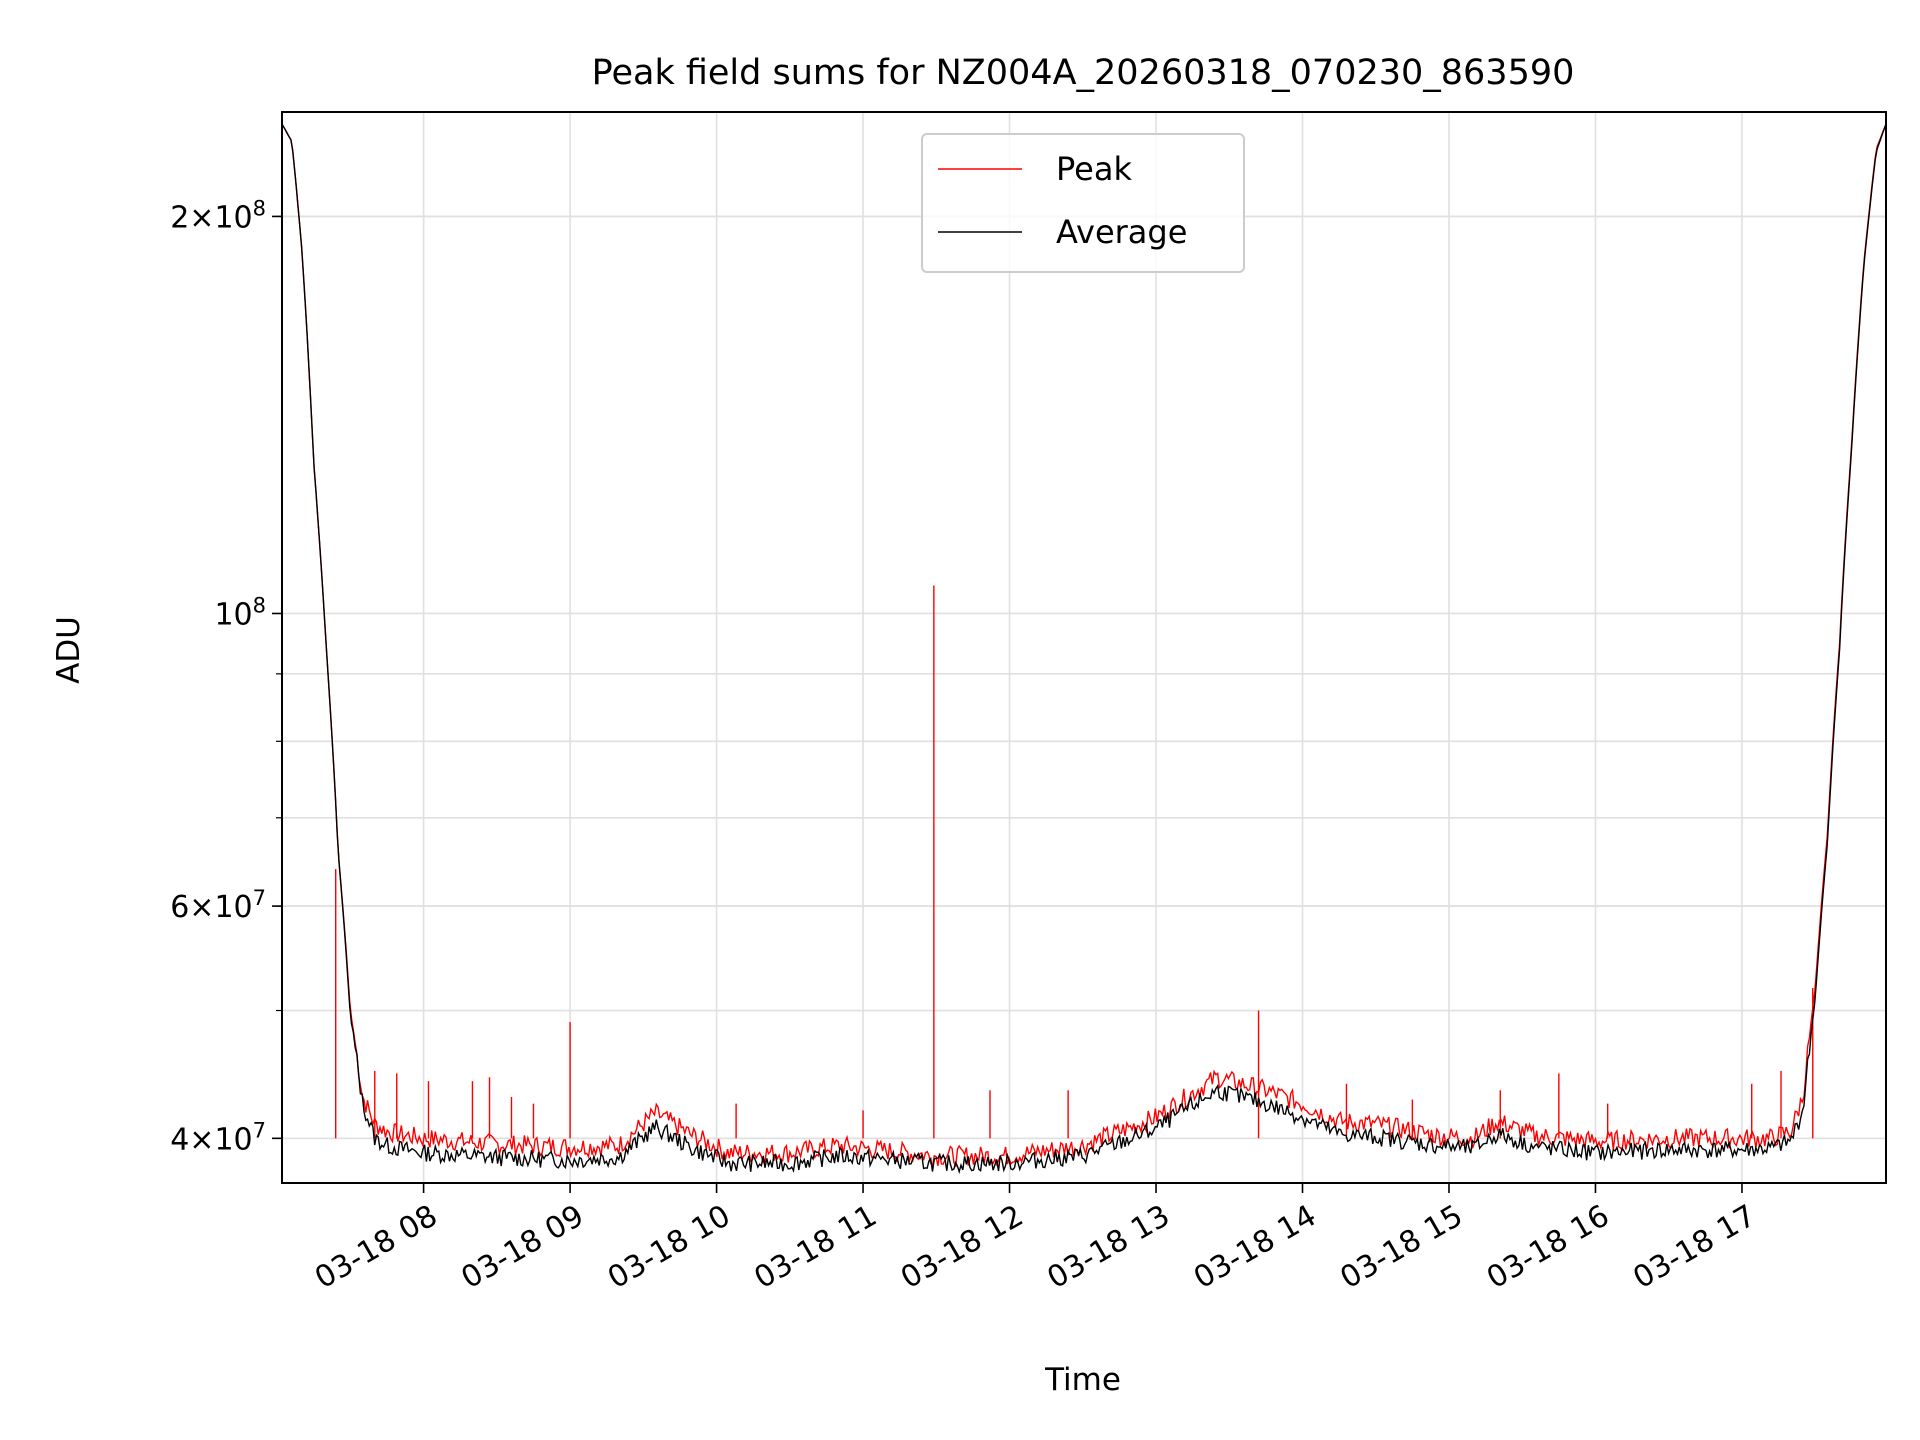 The image size is (1920, 1440). Describe the element at coordinates (240, 612) in the screenshot. I see `y-tick-label: 108` at that location.